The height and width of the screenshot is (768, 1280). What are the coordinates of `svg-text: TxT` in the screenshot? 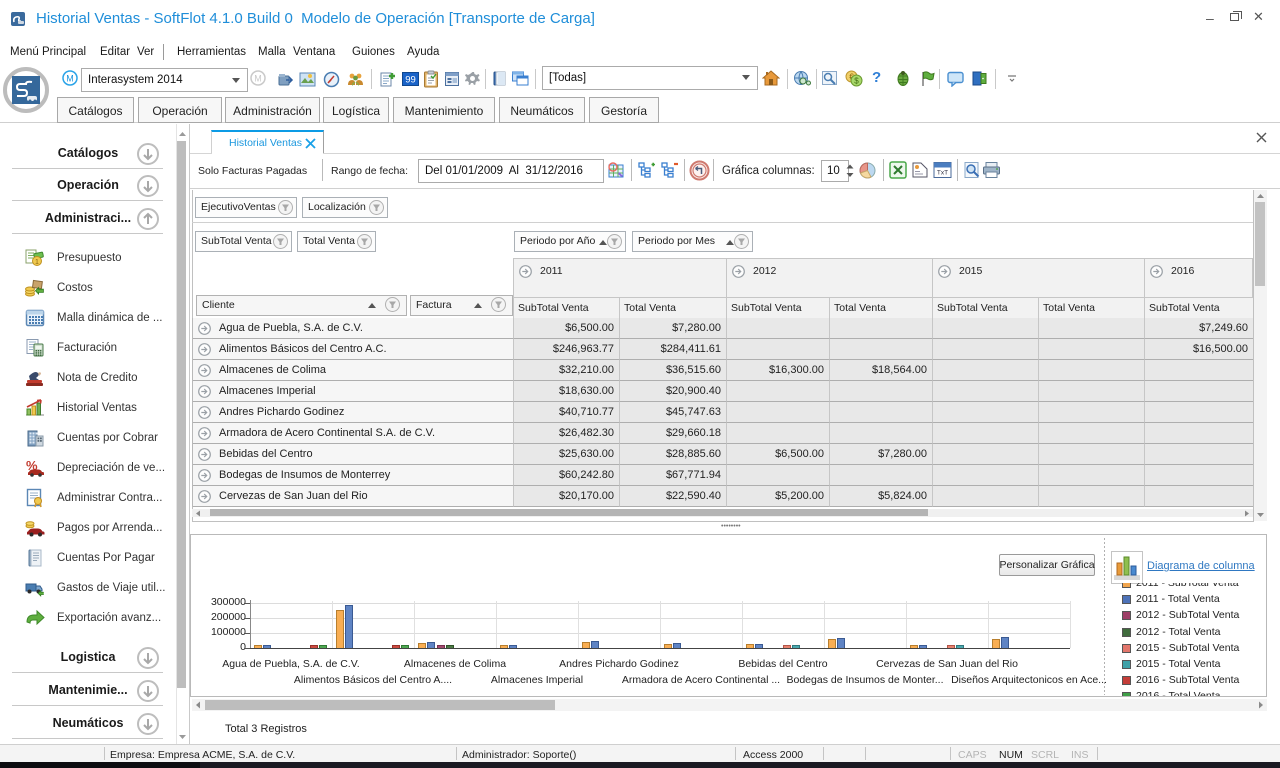 It's located at (942, 173).